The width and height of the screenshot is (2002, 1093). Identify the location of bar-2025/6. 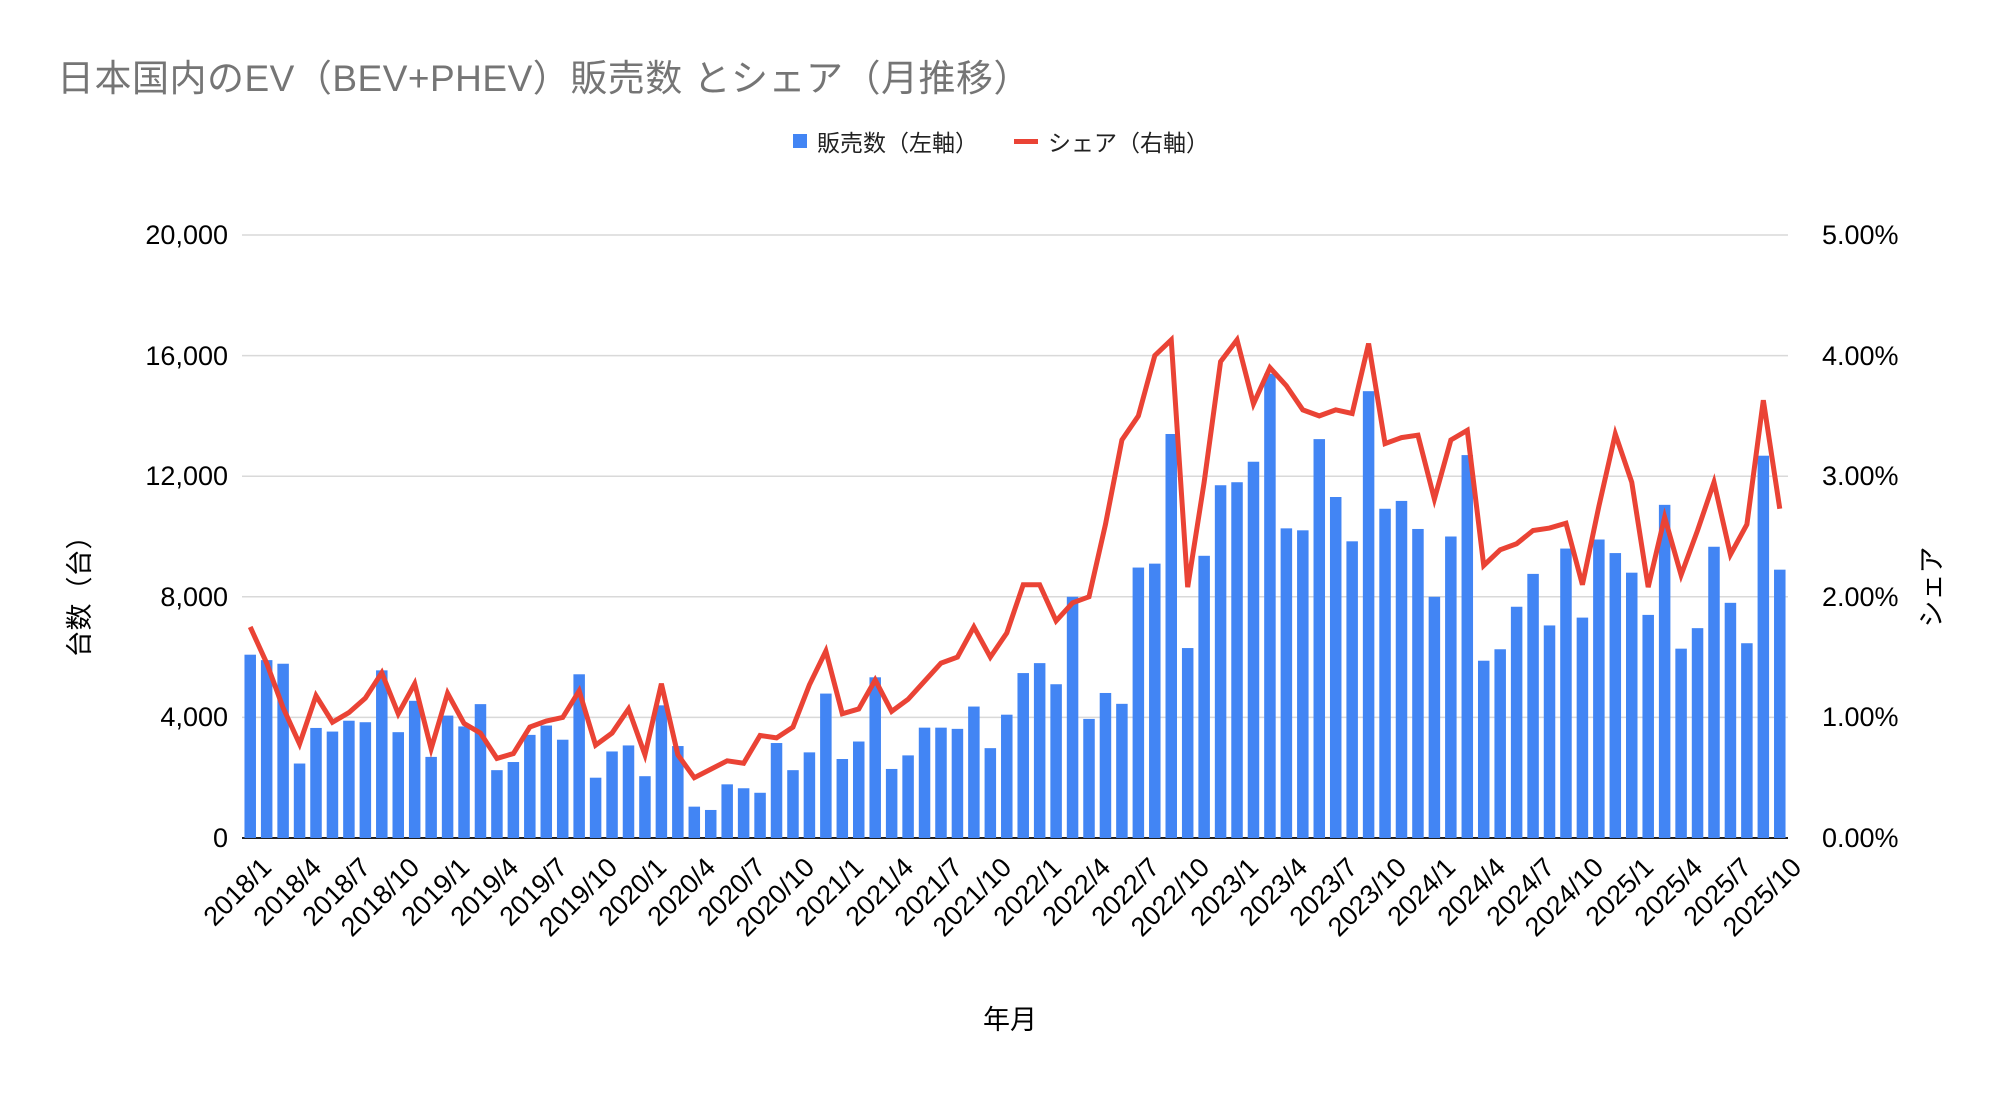
(1714, 692).